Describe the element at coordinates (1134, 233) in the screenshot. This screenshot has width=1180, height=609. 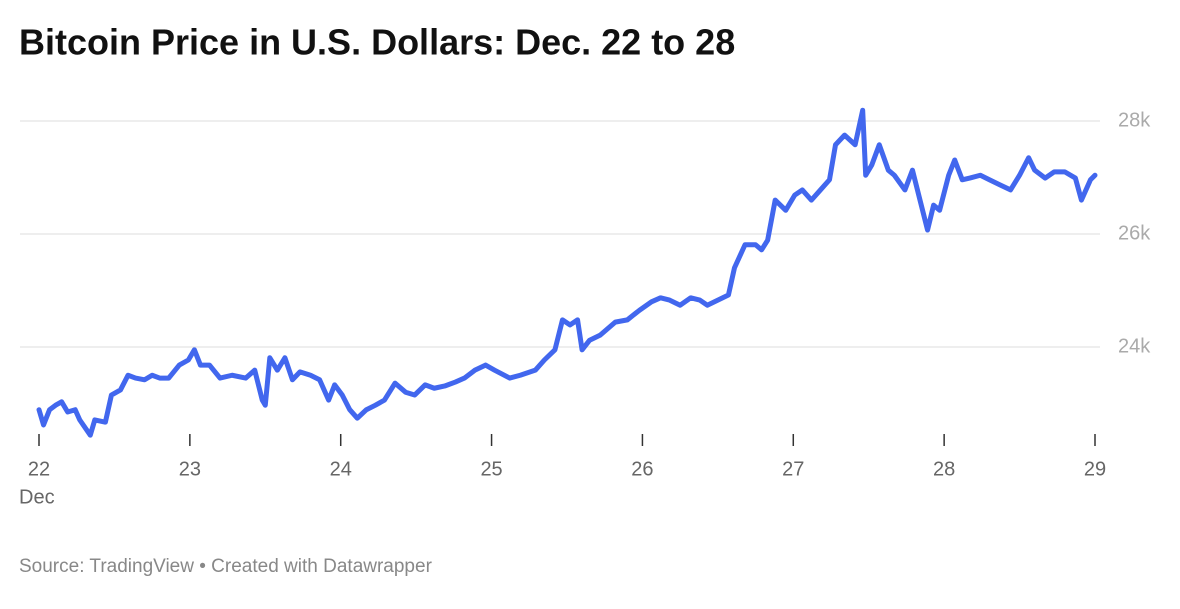
I see `y-tick-label: 26k` at that location.